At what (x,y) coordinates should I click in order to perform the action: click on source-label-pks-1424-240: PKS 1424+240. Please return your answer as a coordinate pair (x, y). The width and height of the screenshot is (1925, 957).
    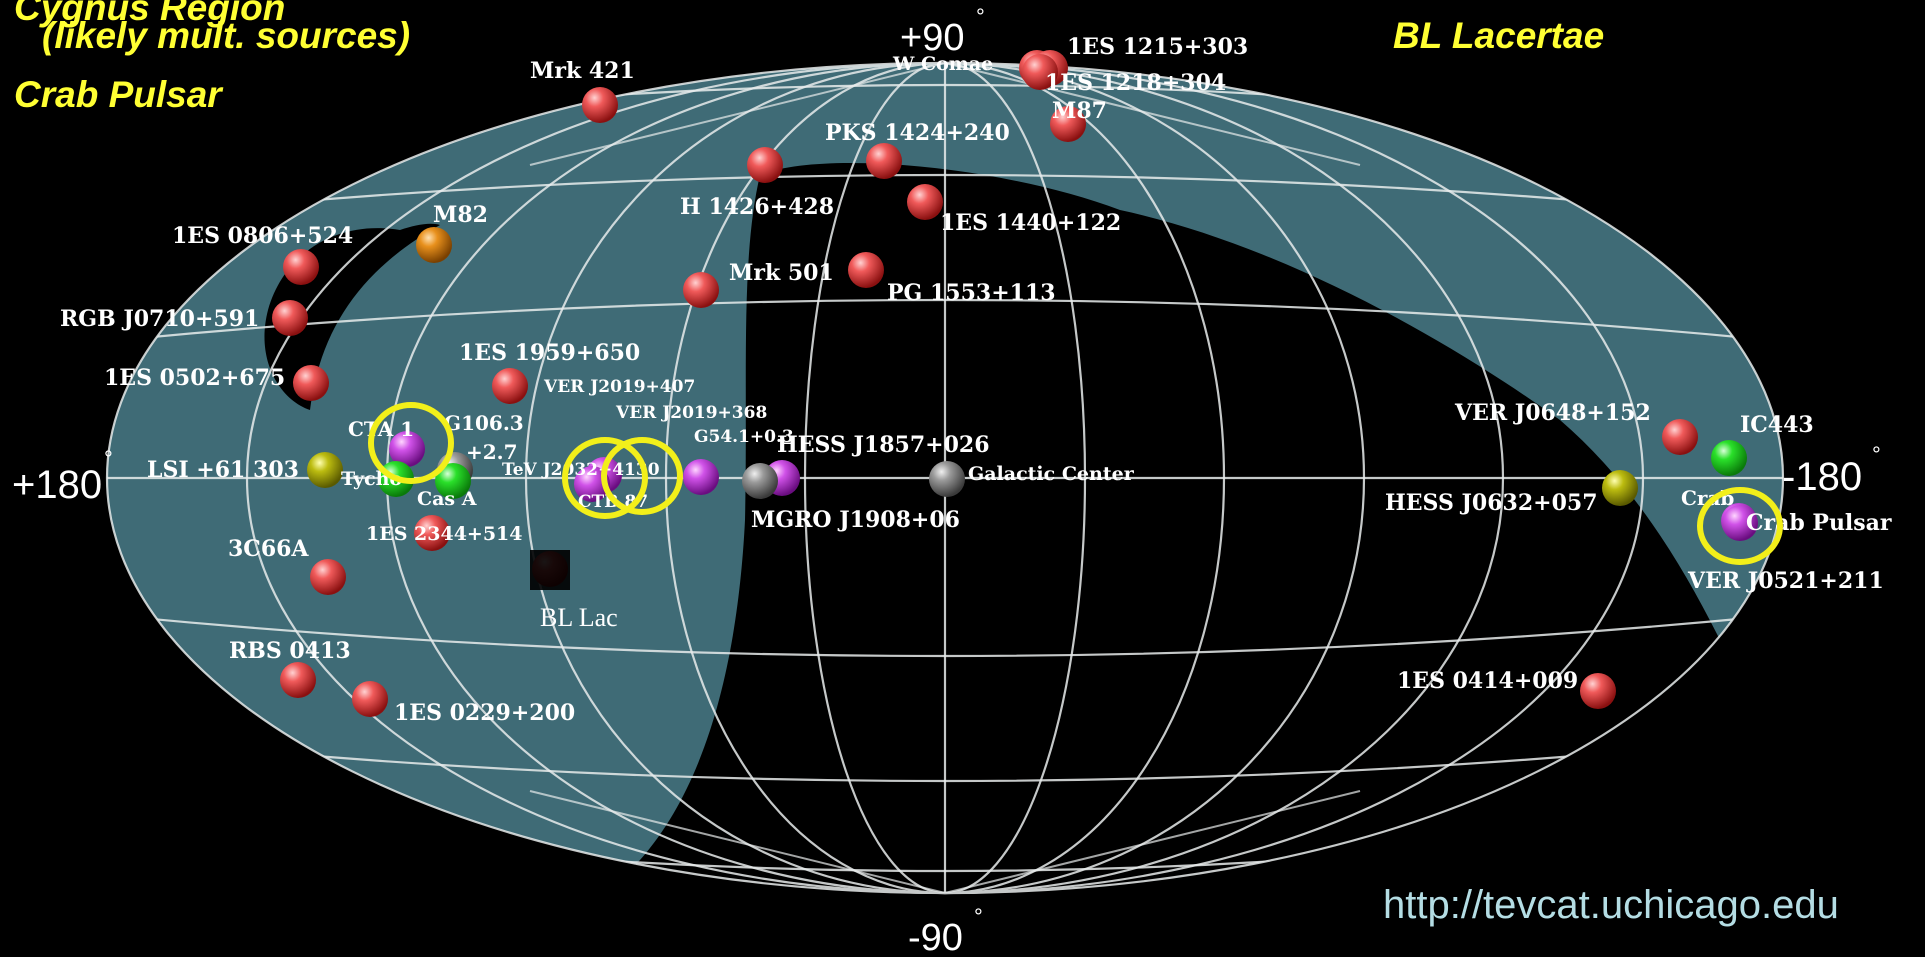
    Looking at the image, I should click on (917, 133).